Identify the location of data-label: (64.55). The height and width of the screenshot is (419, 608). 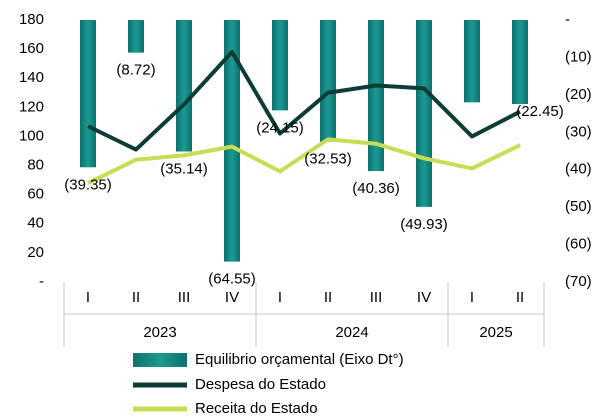
(232, 279).